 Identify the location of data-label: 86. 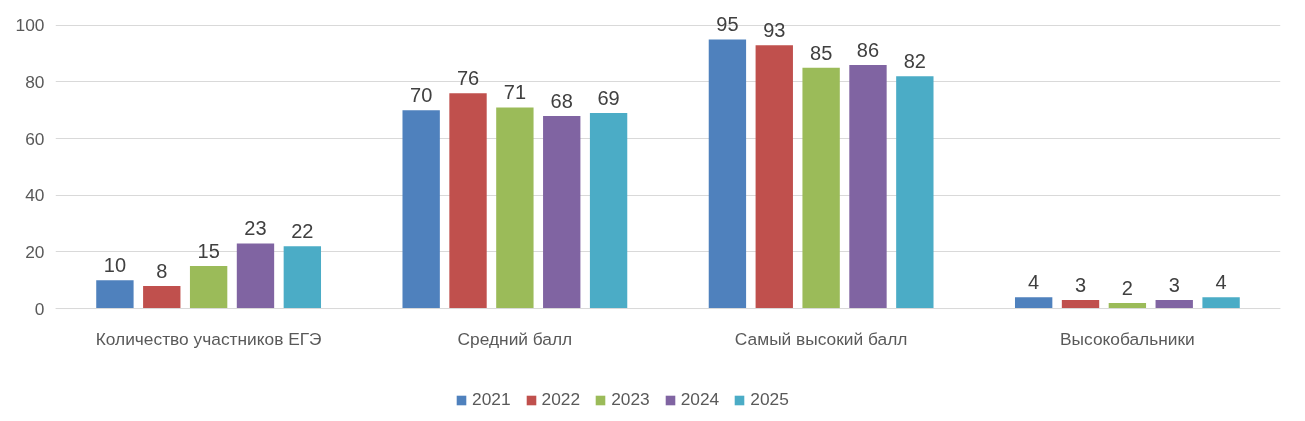
(868, 49).